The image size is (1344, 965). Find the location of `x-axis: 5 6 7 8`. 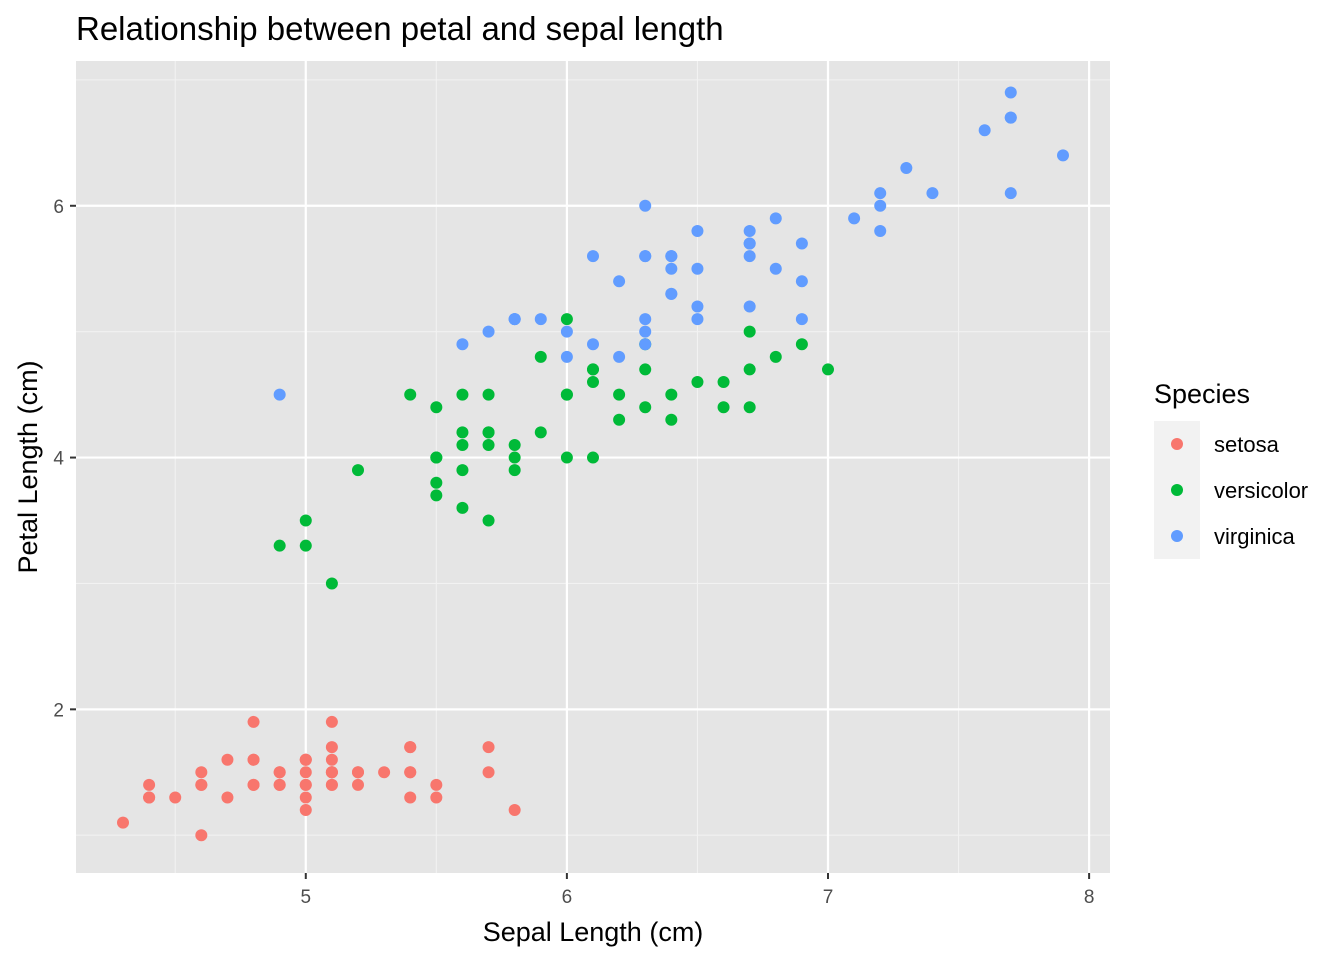

x-axis: 5 6 7 8 is located at coordinates (697, 890).